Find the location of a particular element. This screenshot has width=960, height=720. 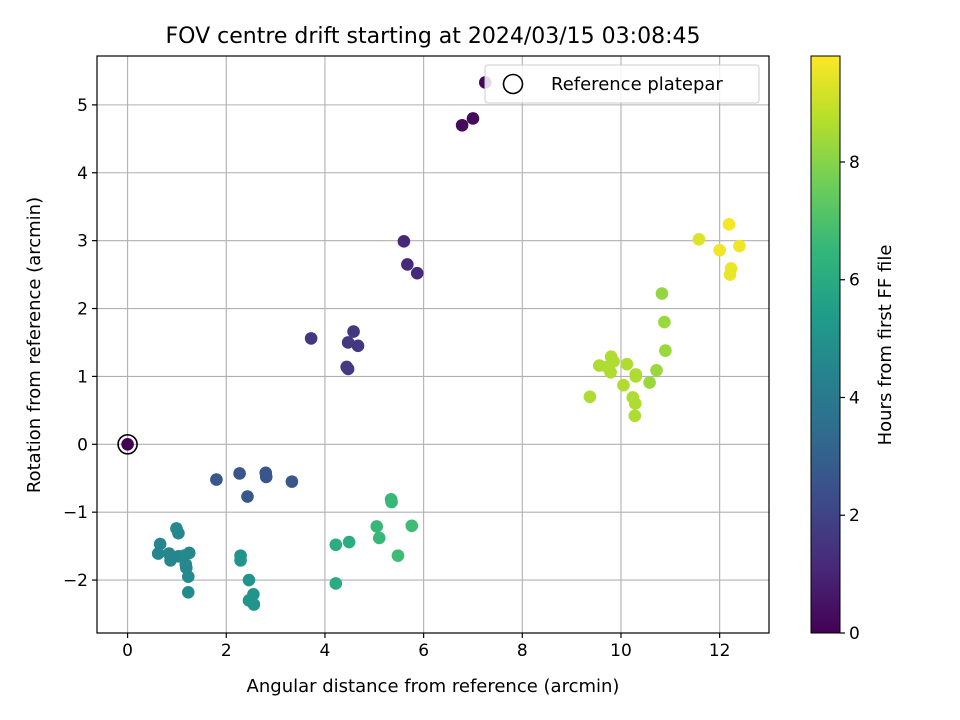

x-tick-label-6: 12 is located at coordinates (720, 651).